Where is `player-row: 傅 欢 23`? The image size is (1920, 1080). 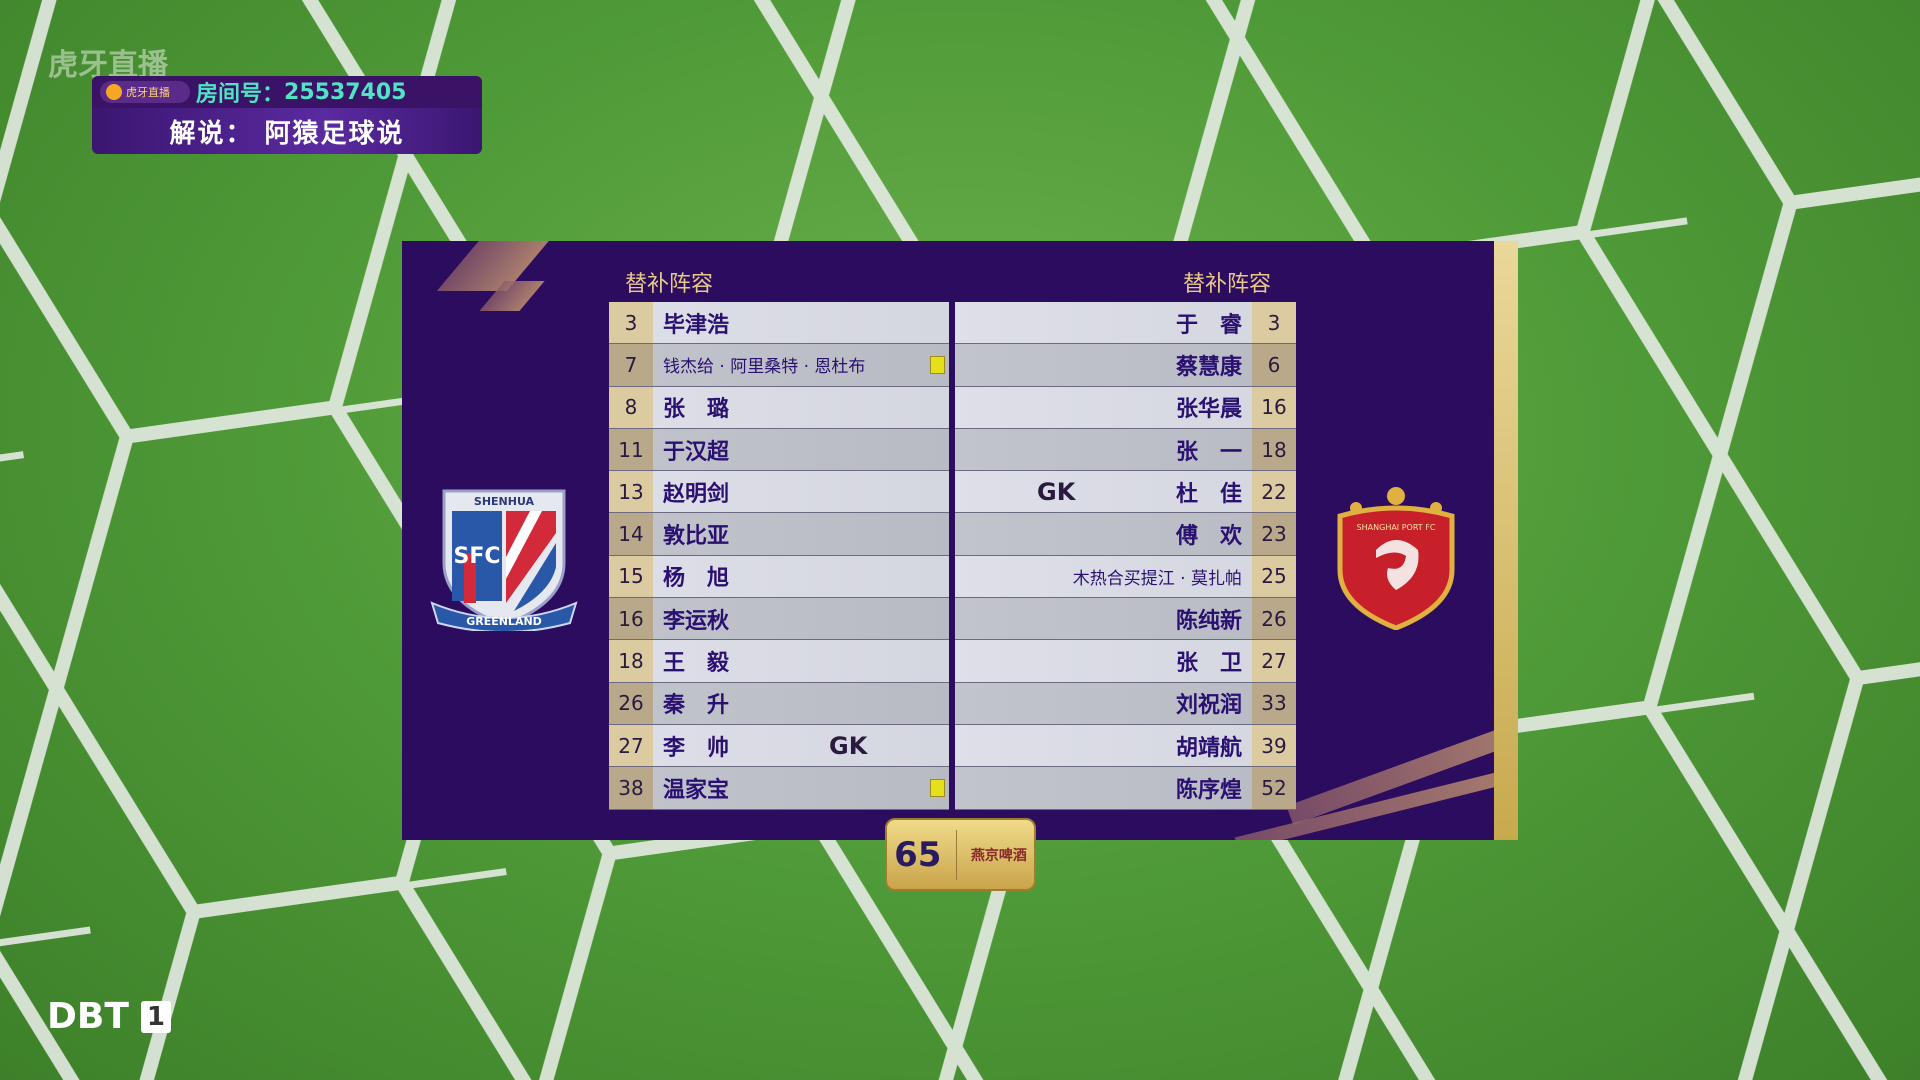
player-row: 傅 欢 23 is located at coordinates (1125, 534).